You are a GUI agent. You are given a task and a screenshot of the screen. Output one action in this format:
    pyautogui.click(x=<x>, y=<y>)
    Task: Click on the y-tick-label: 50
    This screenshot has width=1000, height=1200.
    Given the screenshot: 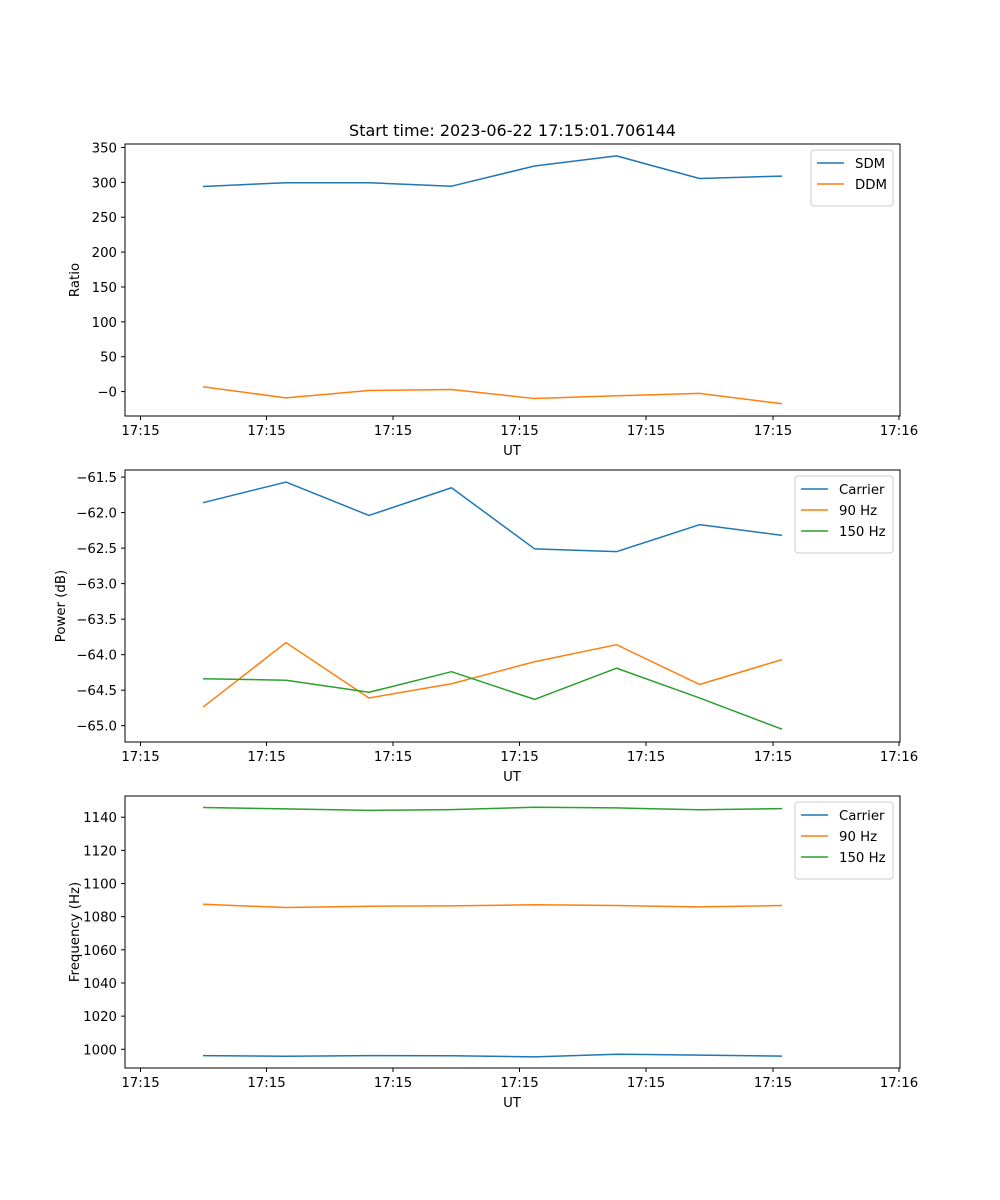 What is the action you would take?
    pyautogui.click(x=108, y=358)
    